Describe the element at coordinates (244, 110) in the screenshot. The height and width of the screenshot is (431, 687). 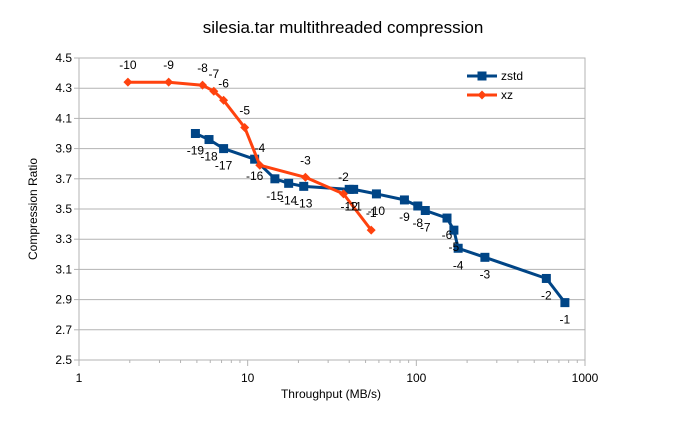
I see `xz-data-label: -5` at that location.